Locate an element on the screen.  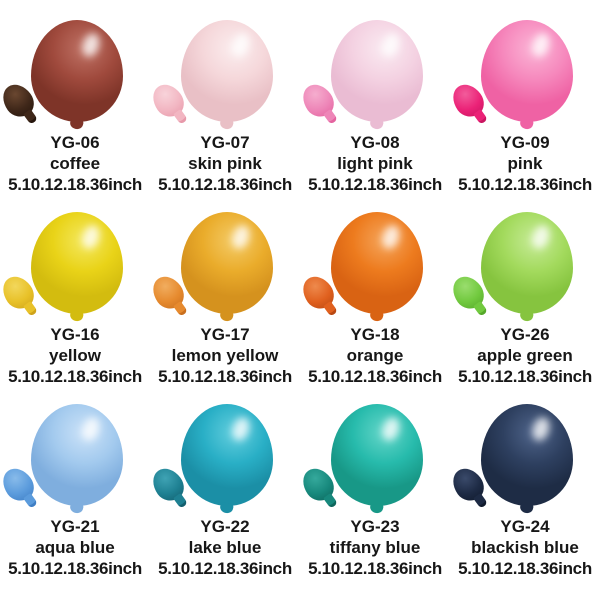
product-color-name: lake blue is located at coordinates (225, 547).